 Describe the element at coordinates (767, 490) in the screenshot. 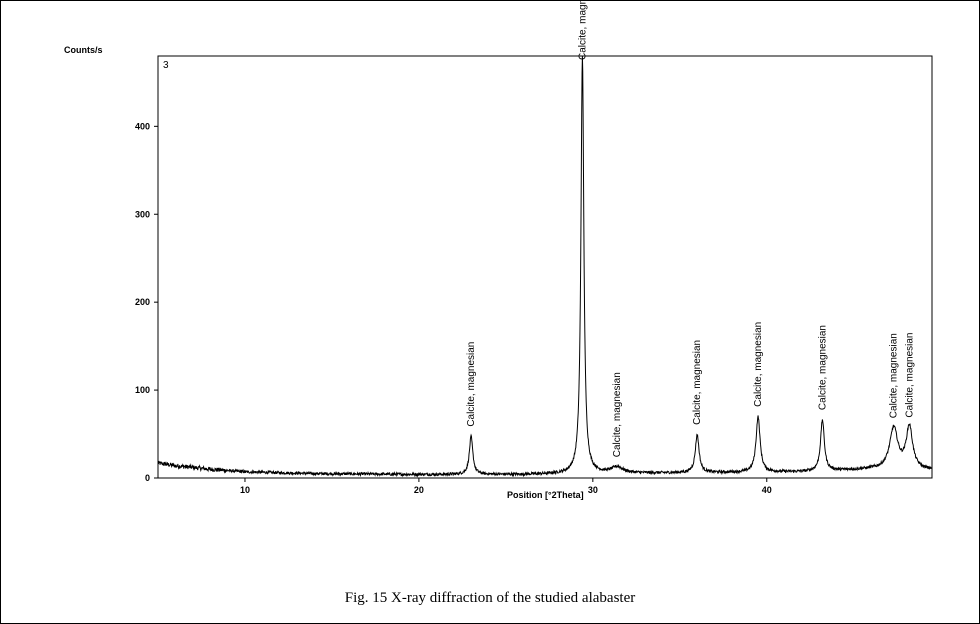

I see `x-tick-label: 40` at that location.